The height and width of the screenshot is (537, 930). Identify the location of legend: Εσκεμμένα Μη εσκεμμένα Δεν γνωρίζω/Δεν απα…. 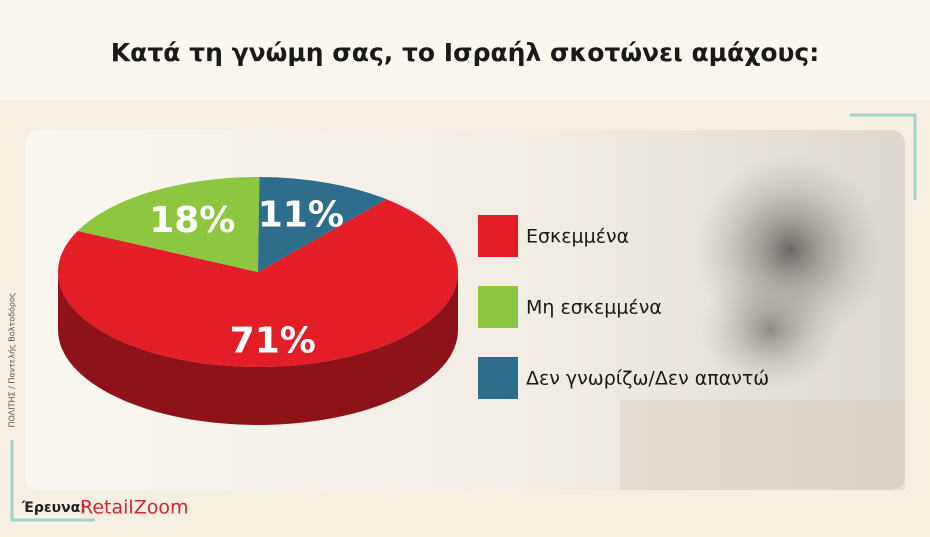
(623, 307).